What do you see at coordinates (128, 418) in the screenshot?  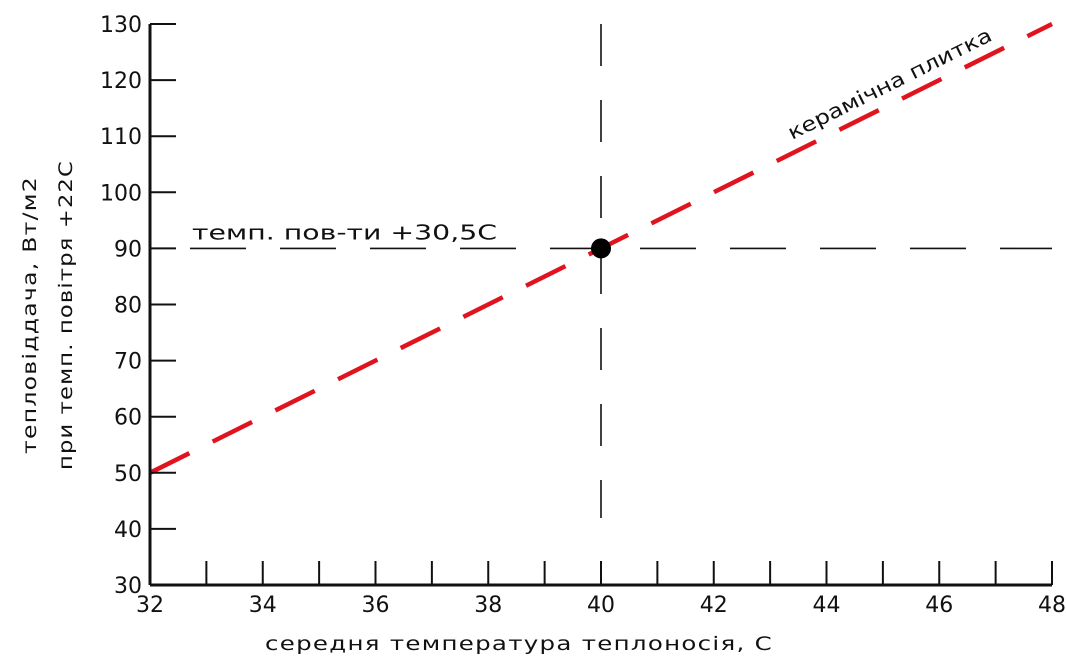 I see `y-tick-label: 60` at bounding box center [128, 418].